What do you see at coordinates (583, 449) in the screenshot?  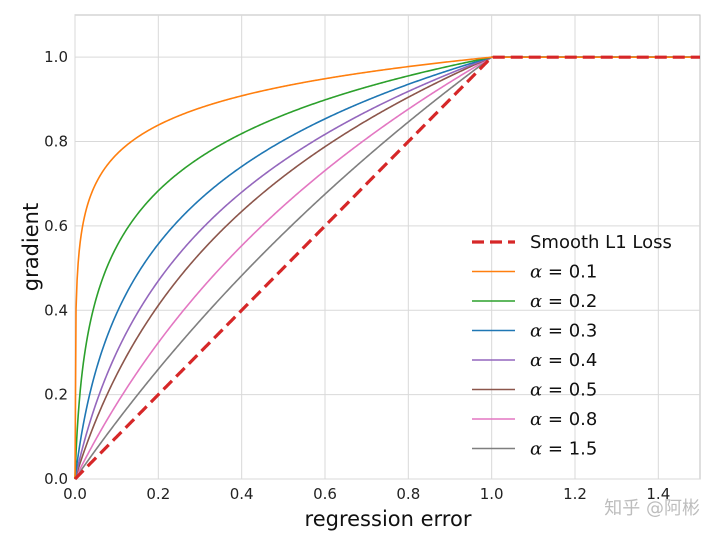 I see `legend-alpha-value: 1.5` at bounding box center [583, 449].